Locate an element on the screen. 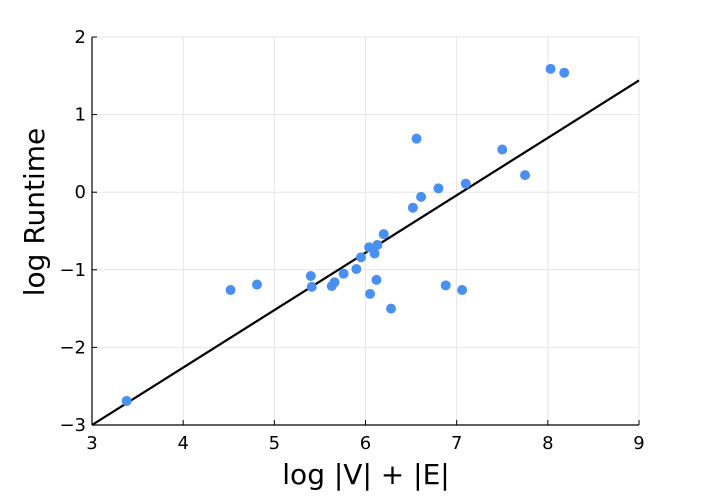 The height and width of the screenshot is (496, 706). x-tick-label-1: 4 is located at coordinates (182, 443).